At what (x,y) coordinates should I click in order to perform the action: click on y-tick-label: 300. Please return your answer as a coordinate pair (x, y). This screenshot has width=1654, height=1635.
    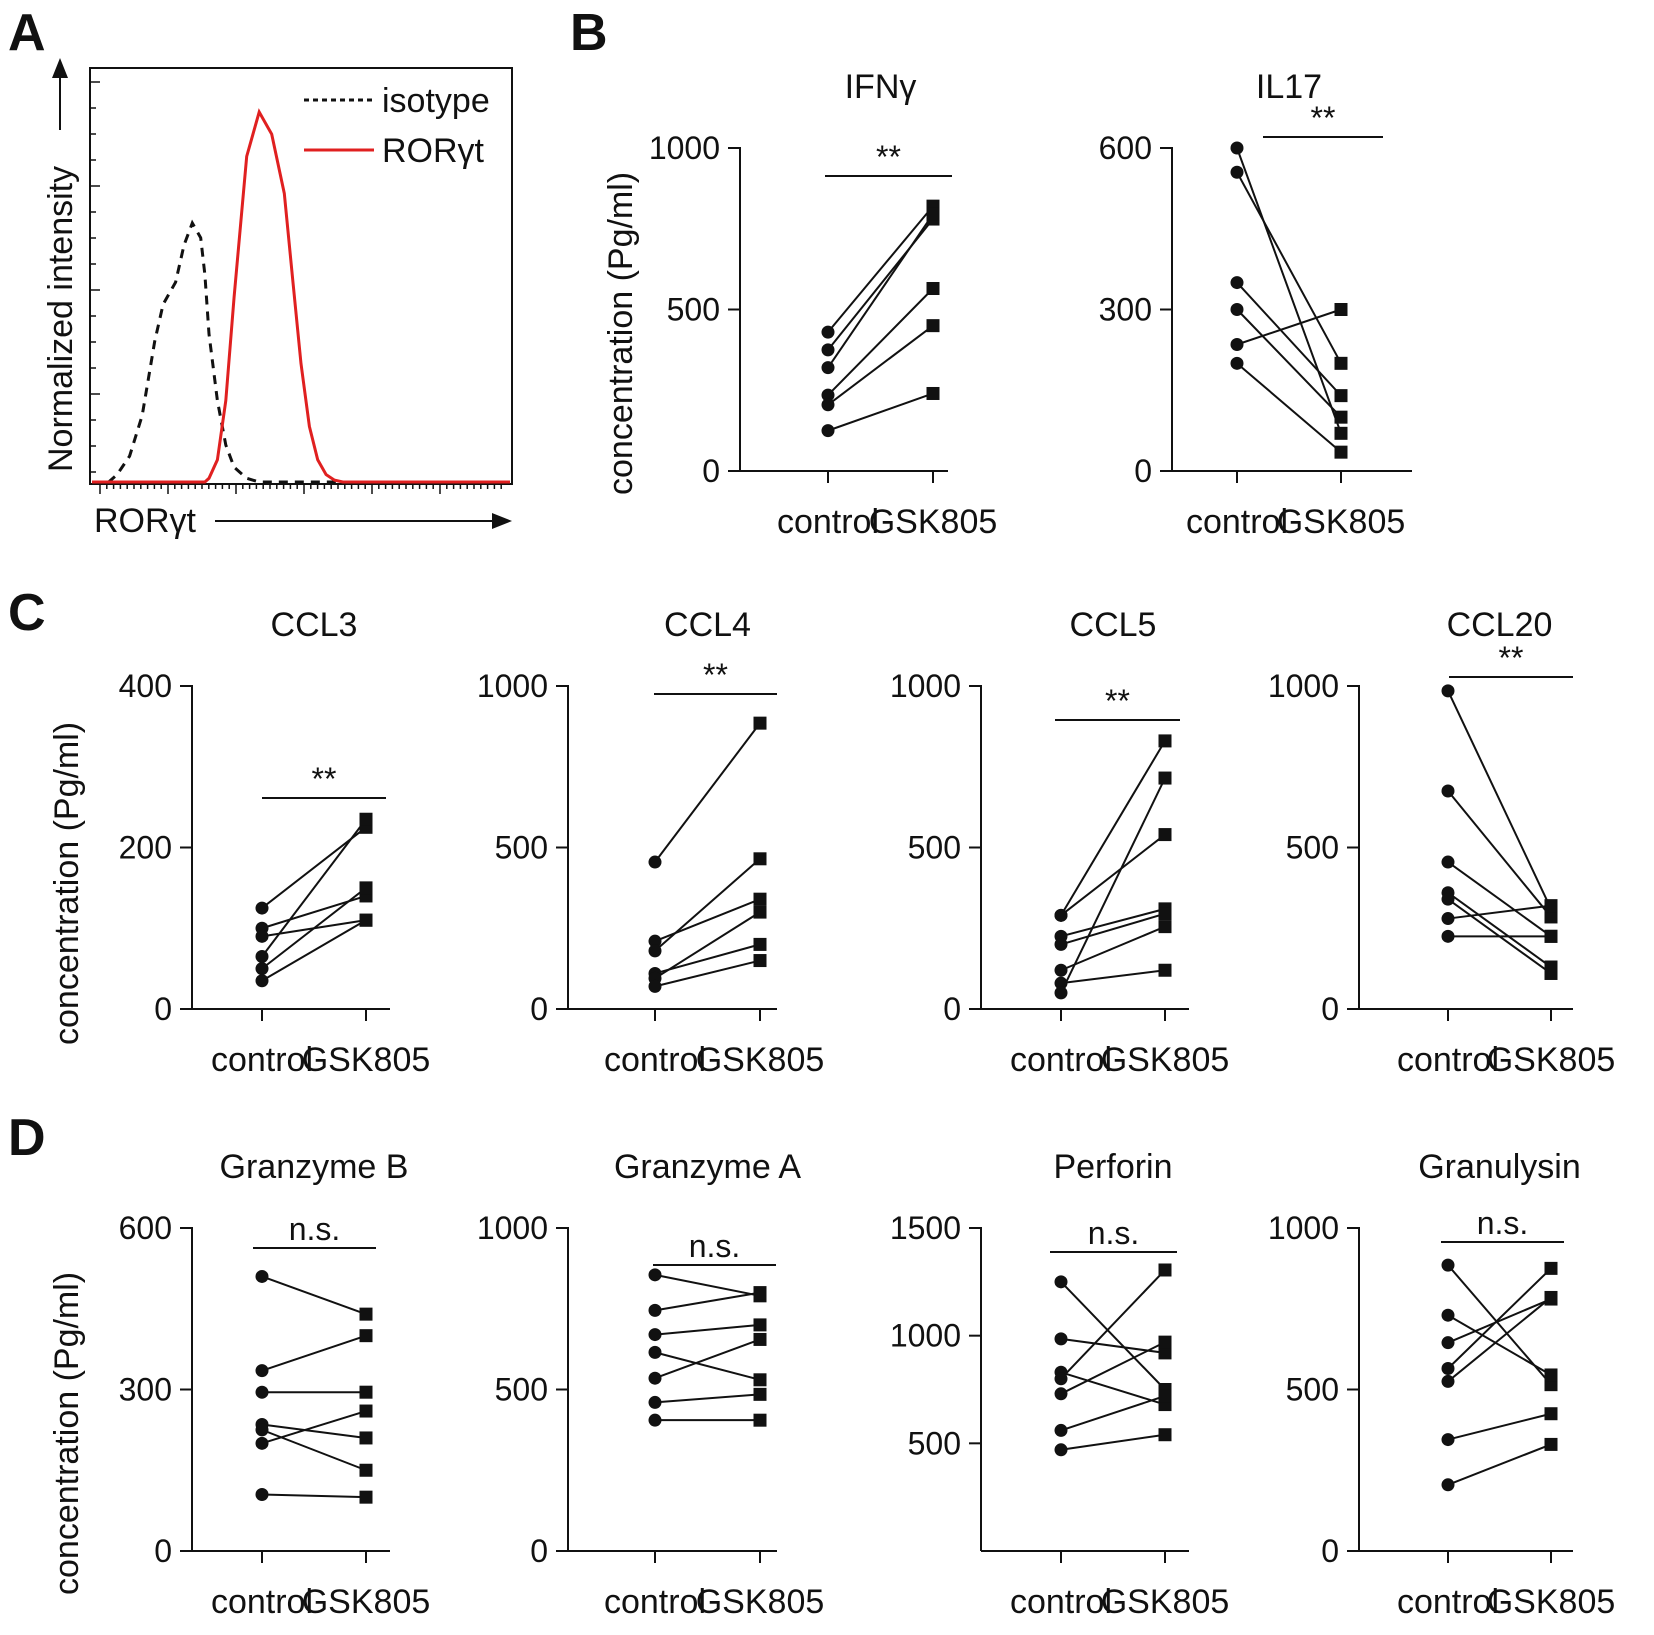
    Looking at the image, I should click on (145, 1390).